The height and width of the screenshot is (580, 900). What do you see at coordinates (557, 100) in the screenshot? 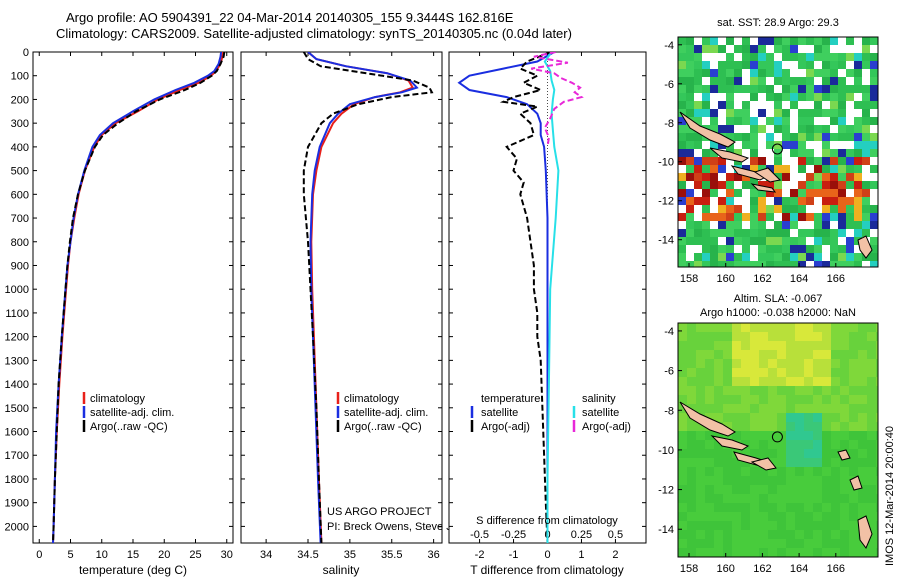
I see `series-line-salinity-argo-adj` at bounding box center [557, 100].